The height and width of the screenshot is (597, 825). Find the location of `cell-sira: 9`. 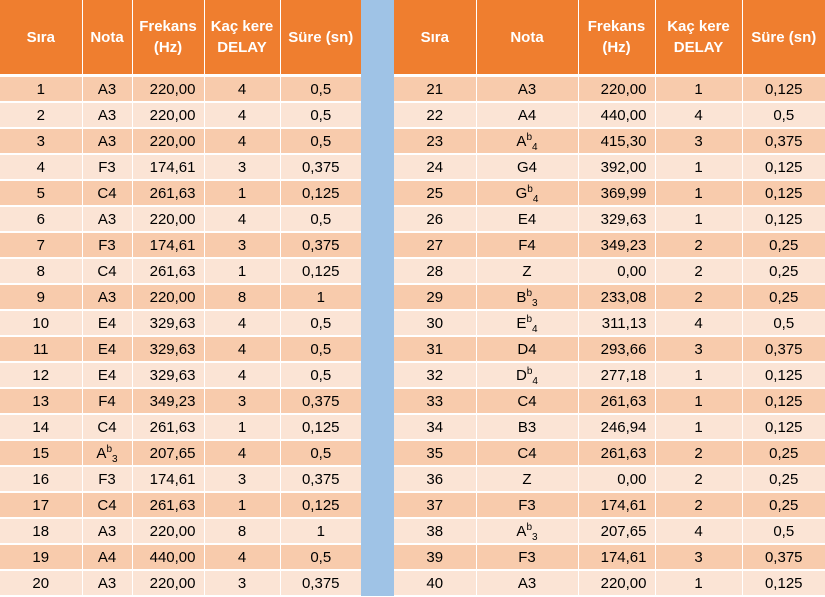

cell-sira: 9 is located at coordinates (41, 297).